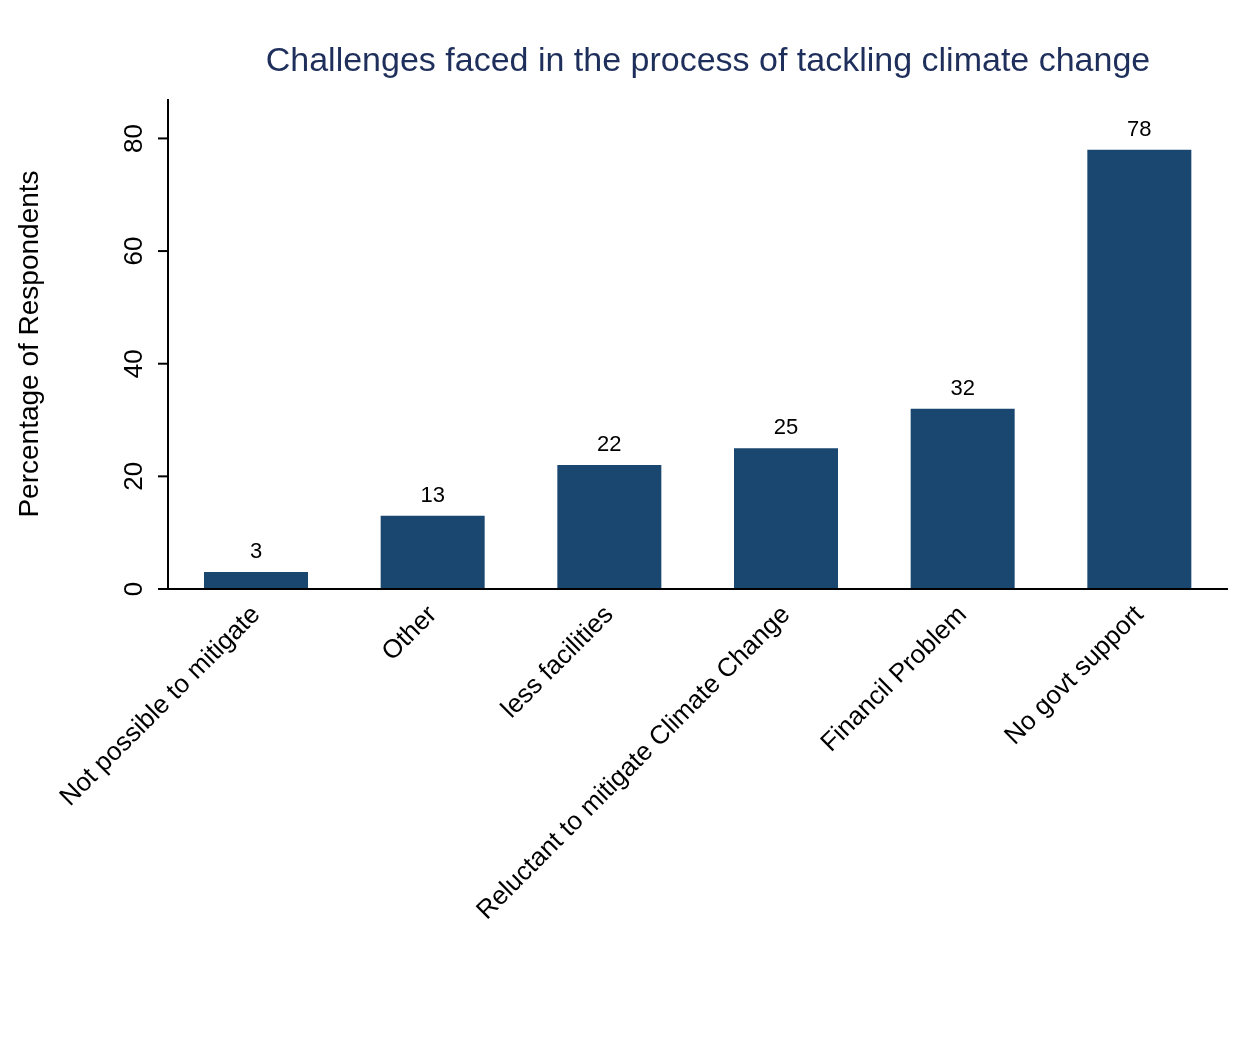 This screenshot has height=1063, width=1256. What do you see at coordinates (133, 364) in the screenshot?
I see `y-tick-label: 40` at bounding box center [133, 364].